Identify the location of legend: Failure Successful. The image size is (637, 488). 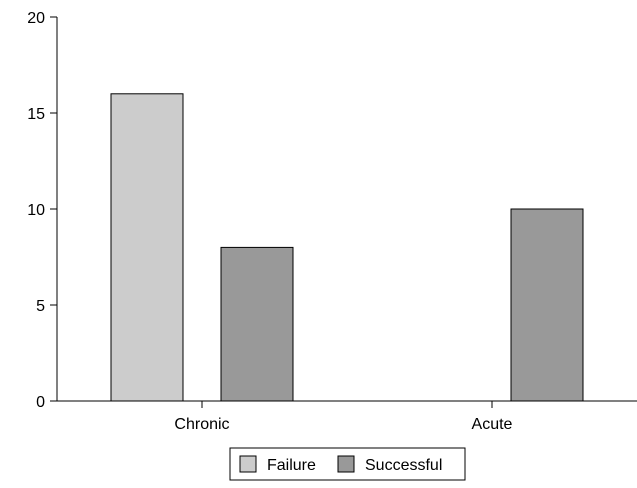
(347, 464).